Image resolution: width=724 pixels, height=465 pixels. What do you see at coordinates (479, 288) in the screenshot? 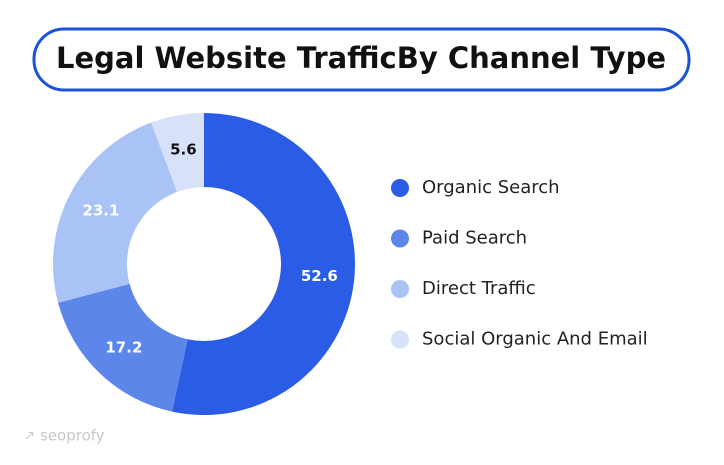
I see `legend-label: Direct Traffic` at bounding box center [479, 288].